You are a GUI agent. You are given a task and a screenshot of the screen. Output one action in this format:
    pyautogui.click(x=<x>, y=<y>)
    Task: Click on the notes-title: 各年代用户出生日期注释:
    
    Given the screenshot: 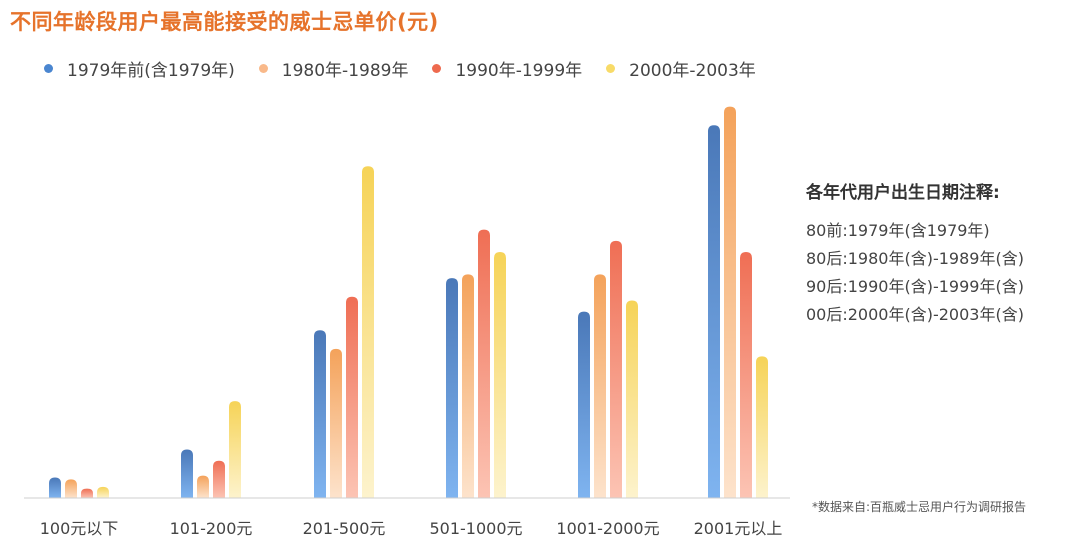 What is the action you would take?
    pyautogui.click(x=903, y=193)
    